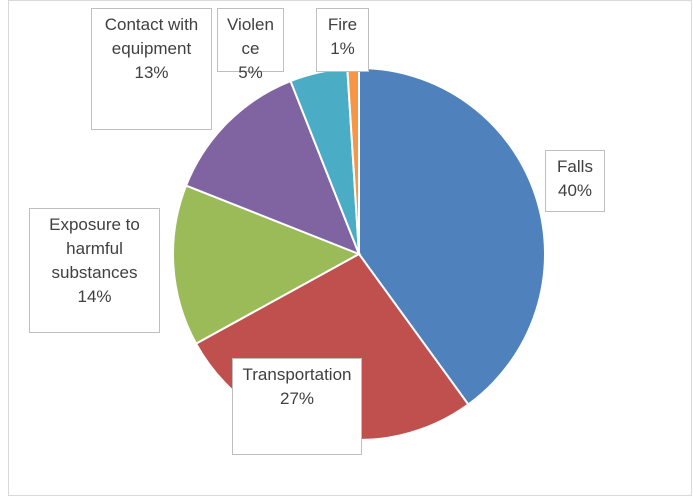  I want to click on label-value: 1%, so click(342, 48).